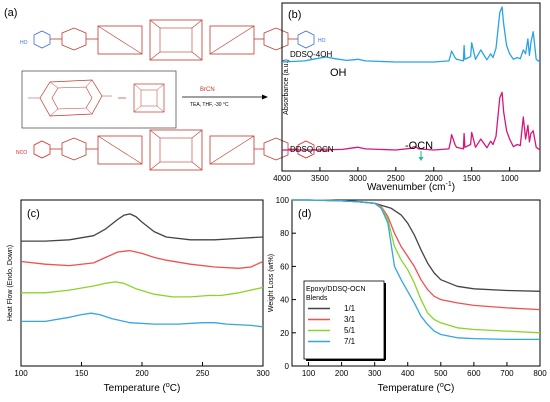  I want to click on panel-a-label: (a), so click(10, 13).